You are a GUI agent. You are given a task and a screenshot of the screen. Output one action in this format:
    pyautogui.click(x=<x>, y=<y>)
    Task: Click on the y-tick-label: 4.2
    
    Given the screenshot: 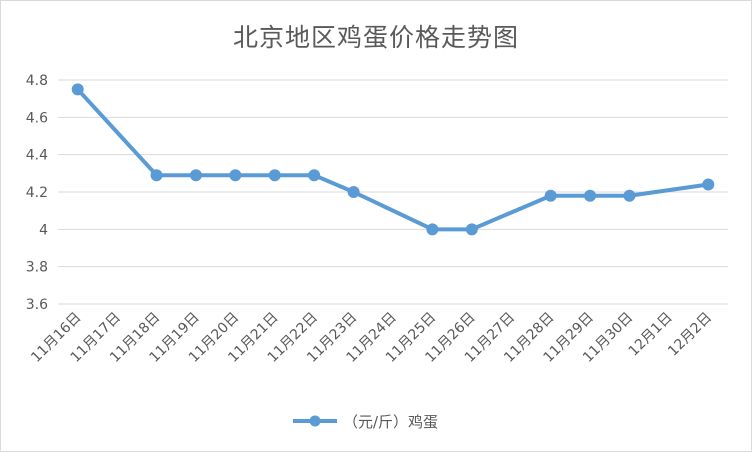 What is the action you would take?
    pyautogui.click(x=37, y=193)
    